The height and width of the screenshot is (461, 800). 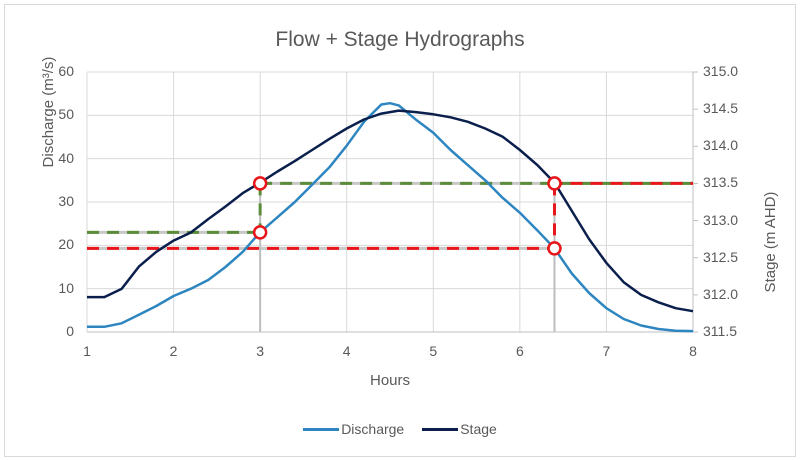 What do you see at coordinates (66, 244) in the screenshot?
I see `y-tick-left: 20` at bounding box center [66, 244].